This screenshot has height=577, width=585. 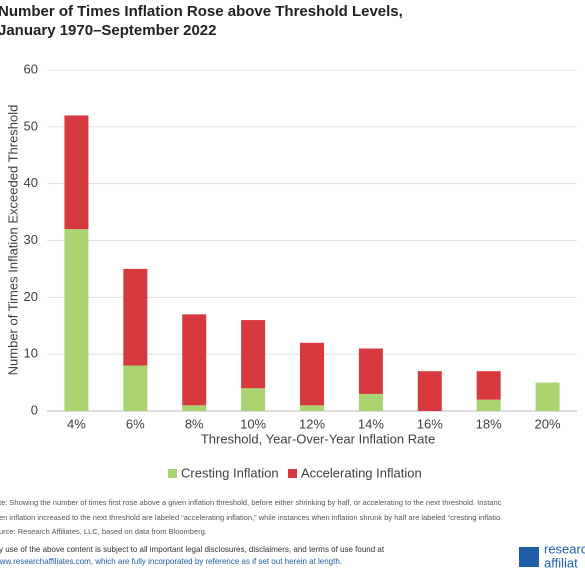 What do you see at coordinates (135, 423) in the screenshot?
I see `x-tick-label: 6%` at bounding box center [135, 423].